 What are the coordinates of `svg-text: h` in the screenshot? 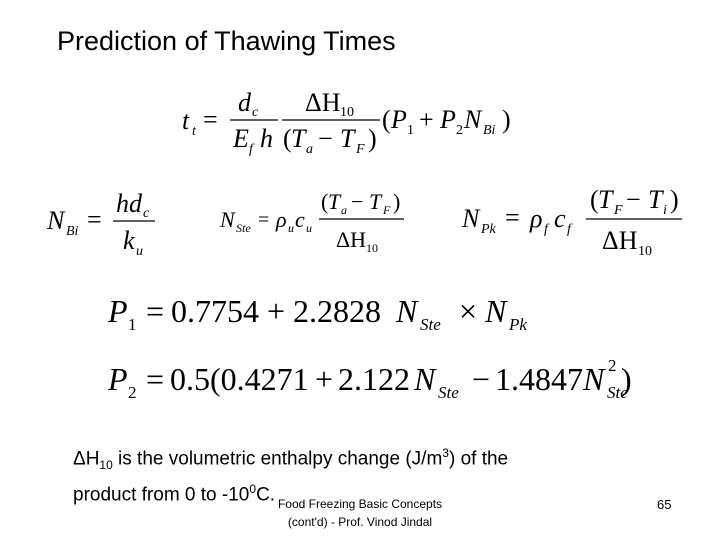 It's located at (266, 138).